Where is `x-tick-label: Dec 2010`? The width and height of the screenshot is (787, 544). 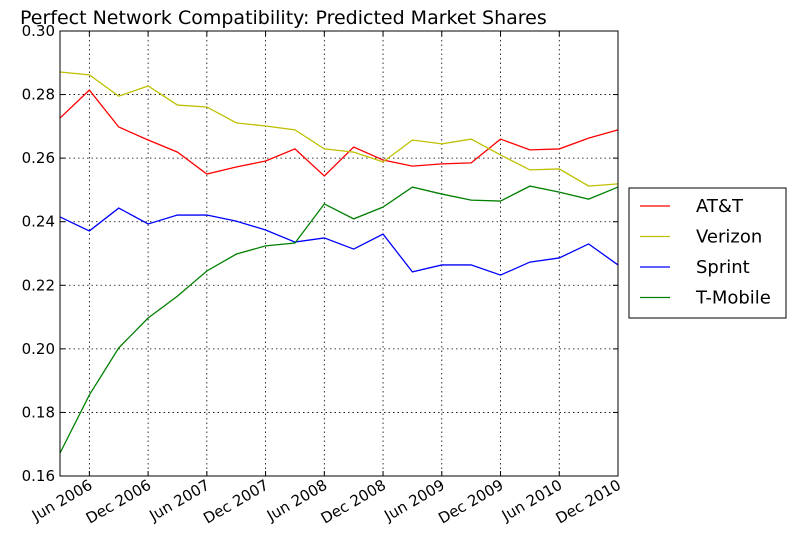
x-tick-label: Dec 2010 is located at coordinates (588, 502).